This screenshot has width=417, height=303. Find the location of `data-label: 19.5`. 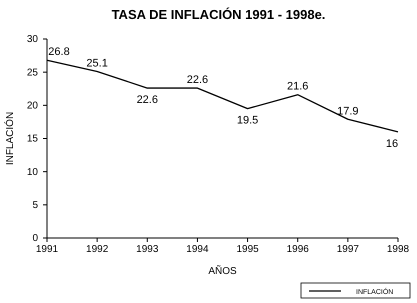

data-label: 19.5 is located at coordinates (247, 120).